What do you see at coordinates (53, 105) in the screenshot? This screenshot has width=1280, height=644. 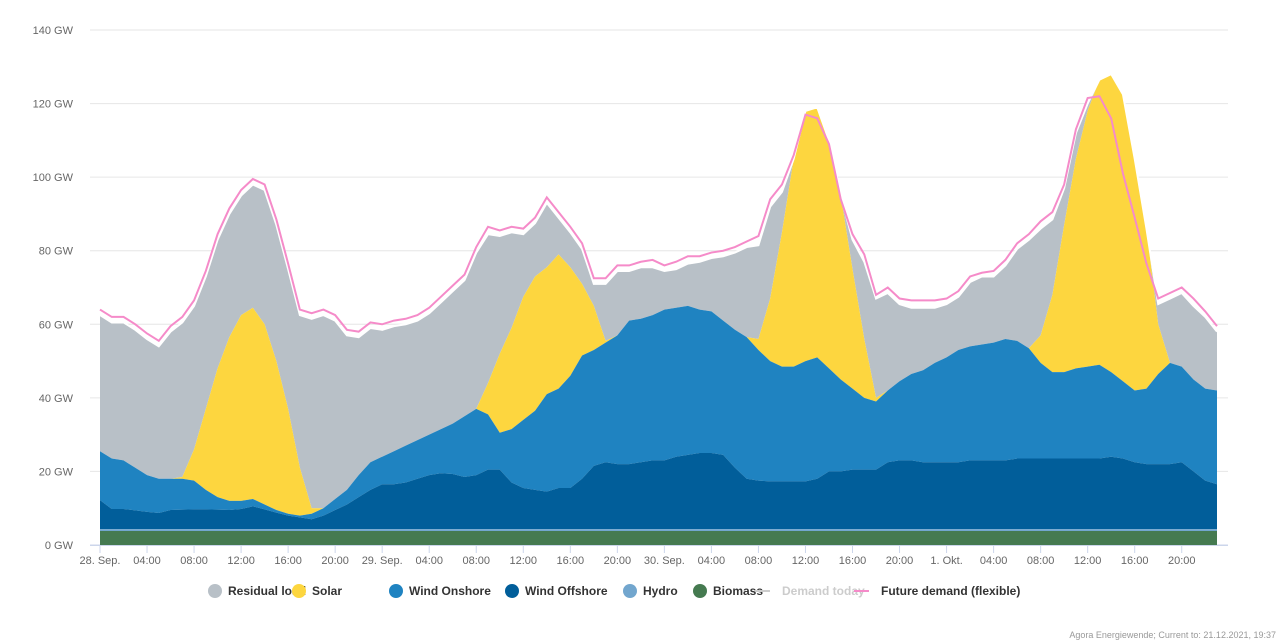 I see `y-tick-label: 120 GW` at bounding box center [53, 105].